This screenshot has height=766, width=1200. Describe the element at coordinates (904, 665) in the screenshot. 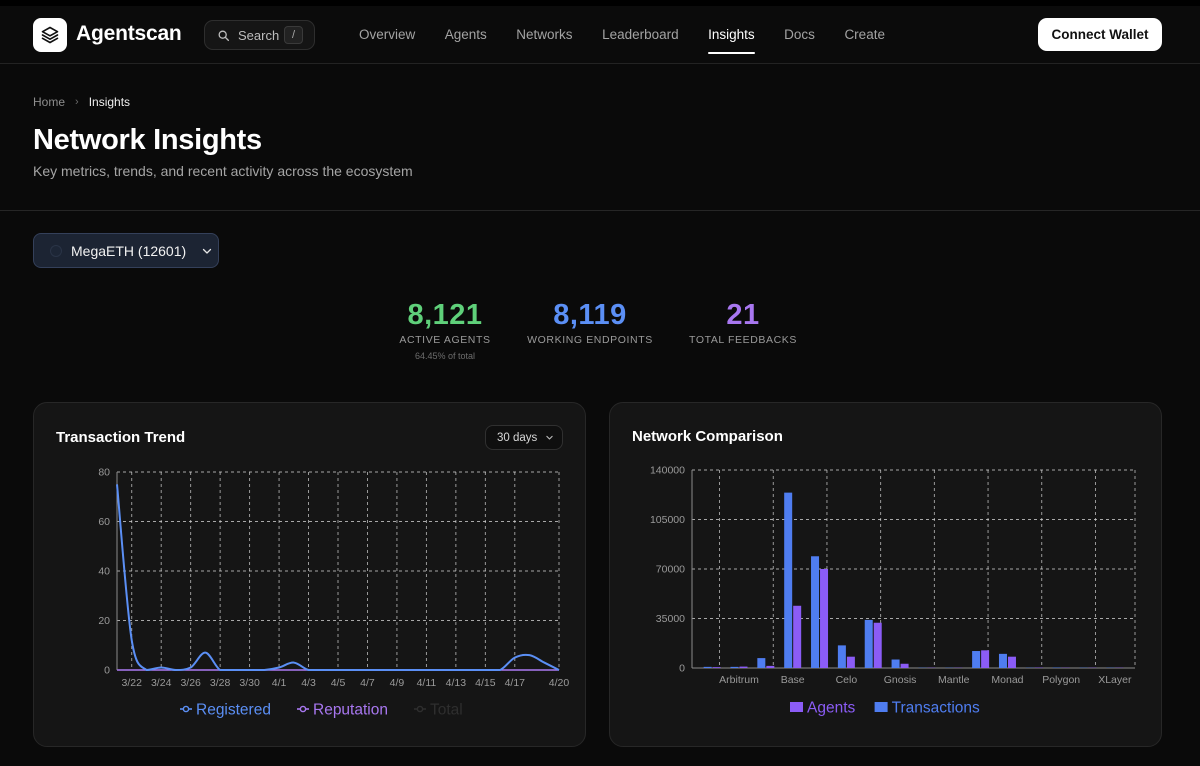

I see `bar-agents-gnosis` at that location.